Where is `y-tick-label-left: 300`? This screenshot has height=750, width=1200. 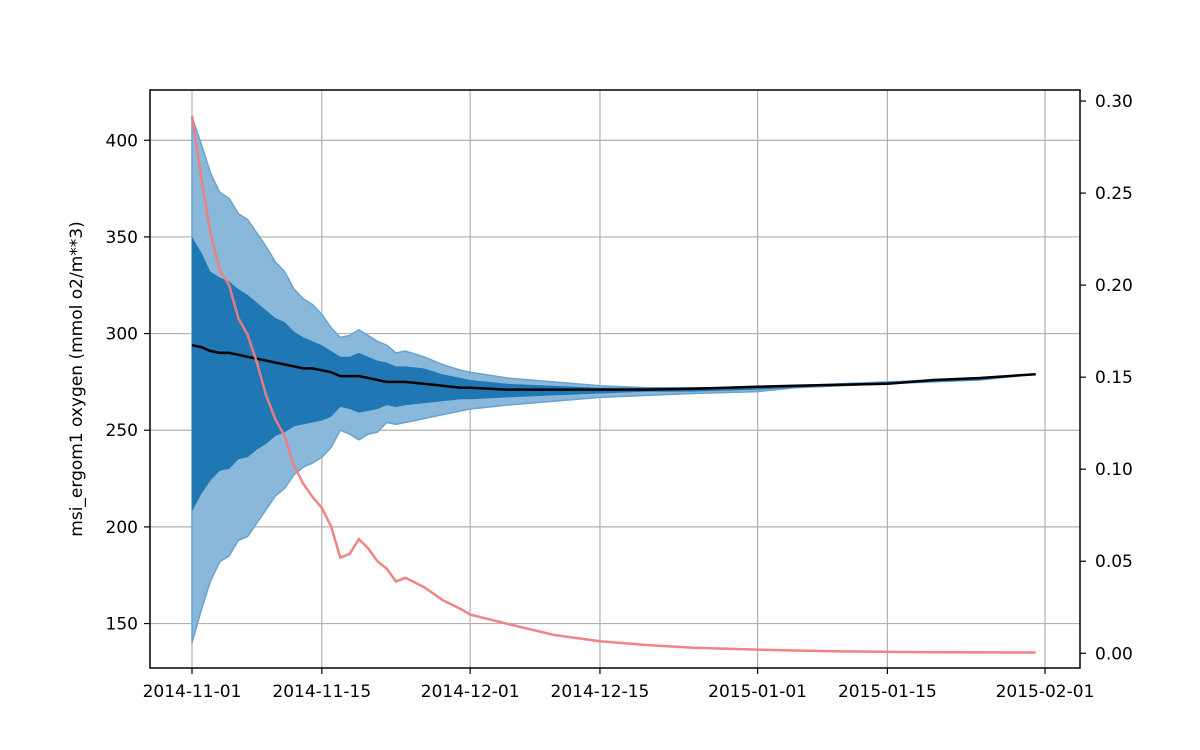 y-tick-label-left: 300 is located at coordinates (122, 335).